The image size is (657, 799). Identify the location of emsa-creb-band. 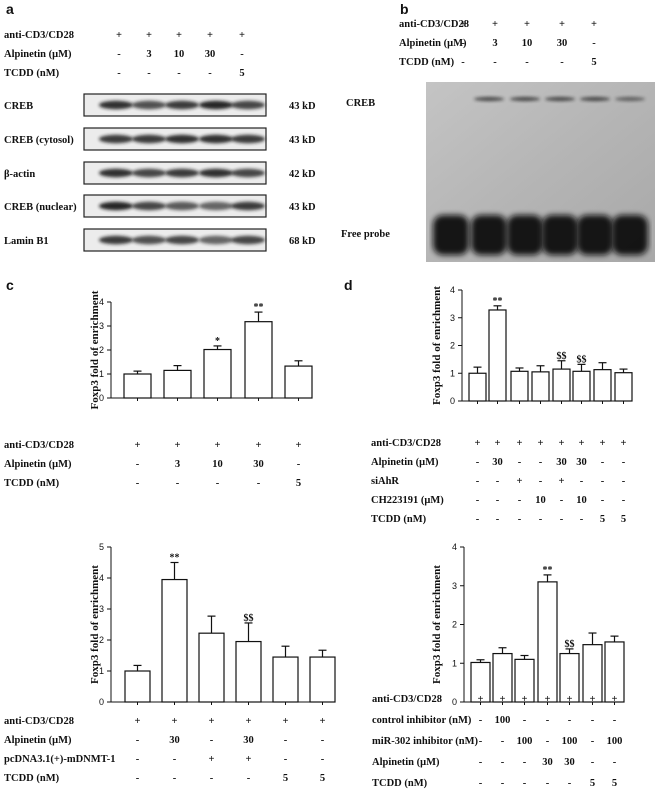
(489, 99).